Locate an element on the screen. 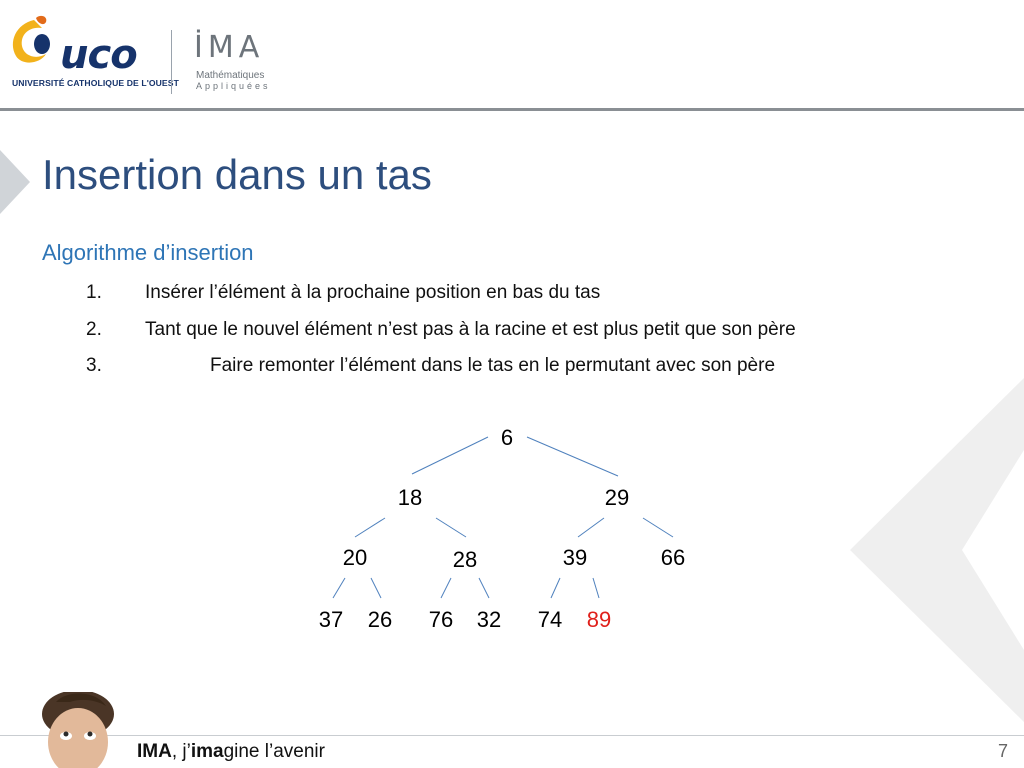  footer-brand: IMA is located at coordinates (154, 751).